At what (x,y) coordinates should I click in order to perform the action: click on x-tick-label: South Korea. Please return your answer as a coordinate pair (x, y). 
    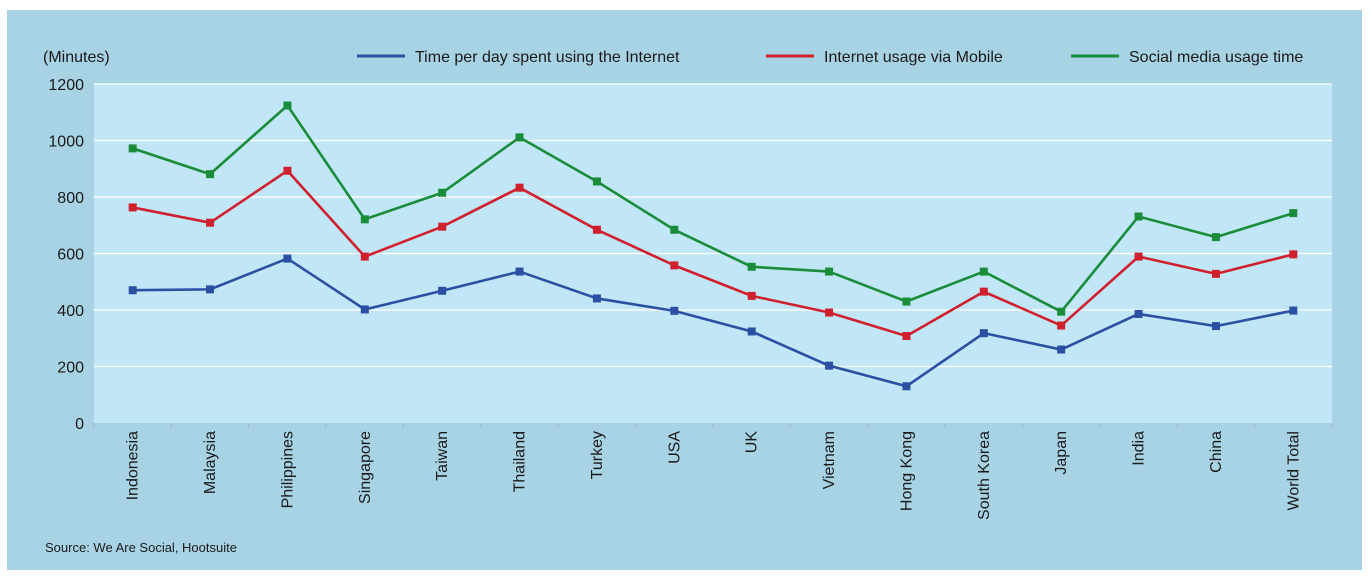
    Looking at the image, I should click on (984, 475).